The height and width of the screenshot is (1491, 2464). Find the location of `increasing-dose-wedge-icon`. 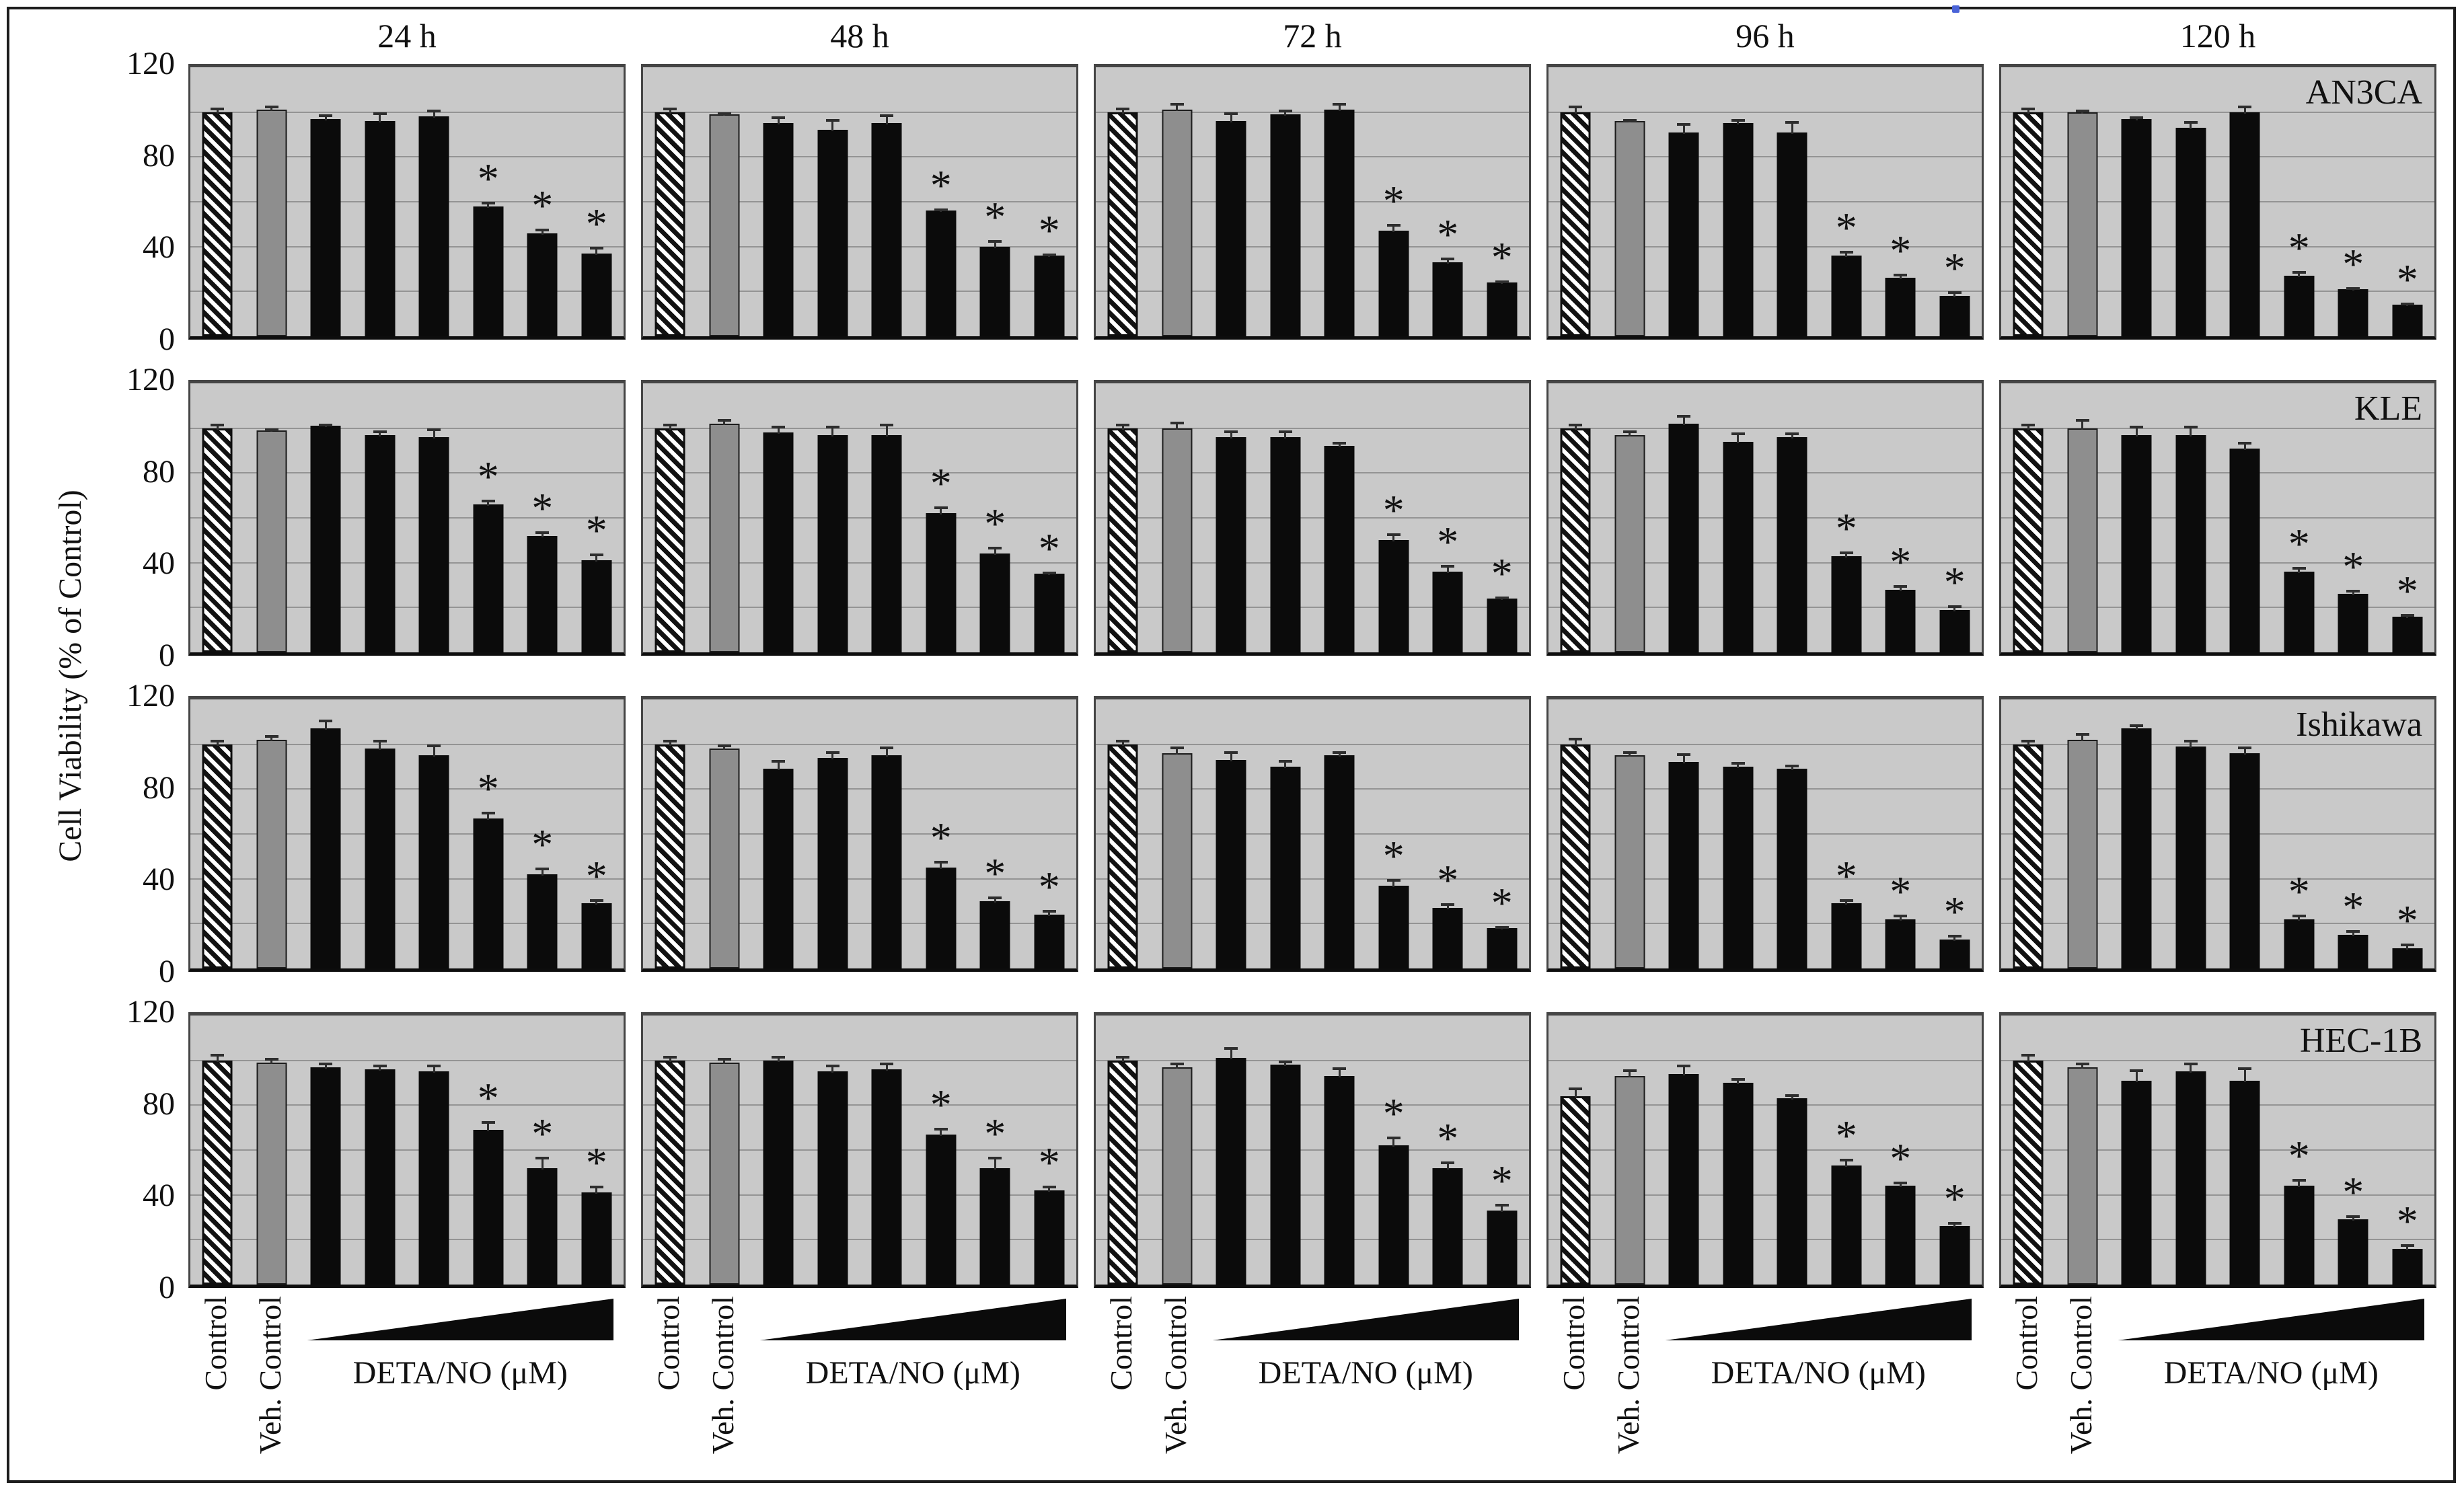

increasing-dose-wedge-icon is located at coordinates (460, 1320).